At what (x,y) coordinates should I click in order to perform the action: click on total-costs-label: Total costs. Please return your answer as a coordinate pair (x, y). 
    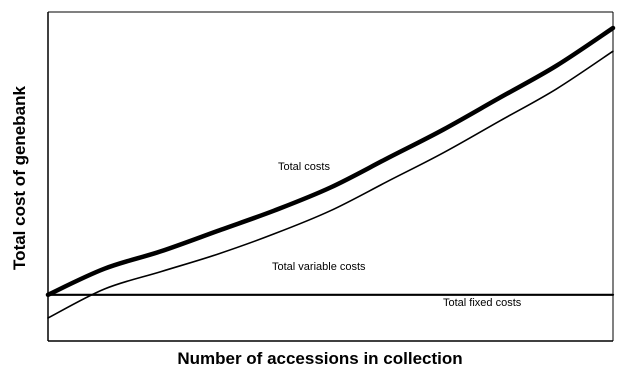
    Looking at the image, I should click on (304, 167).